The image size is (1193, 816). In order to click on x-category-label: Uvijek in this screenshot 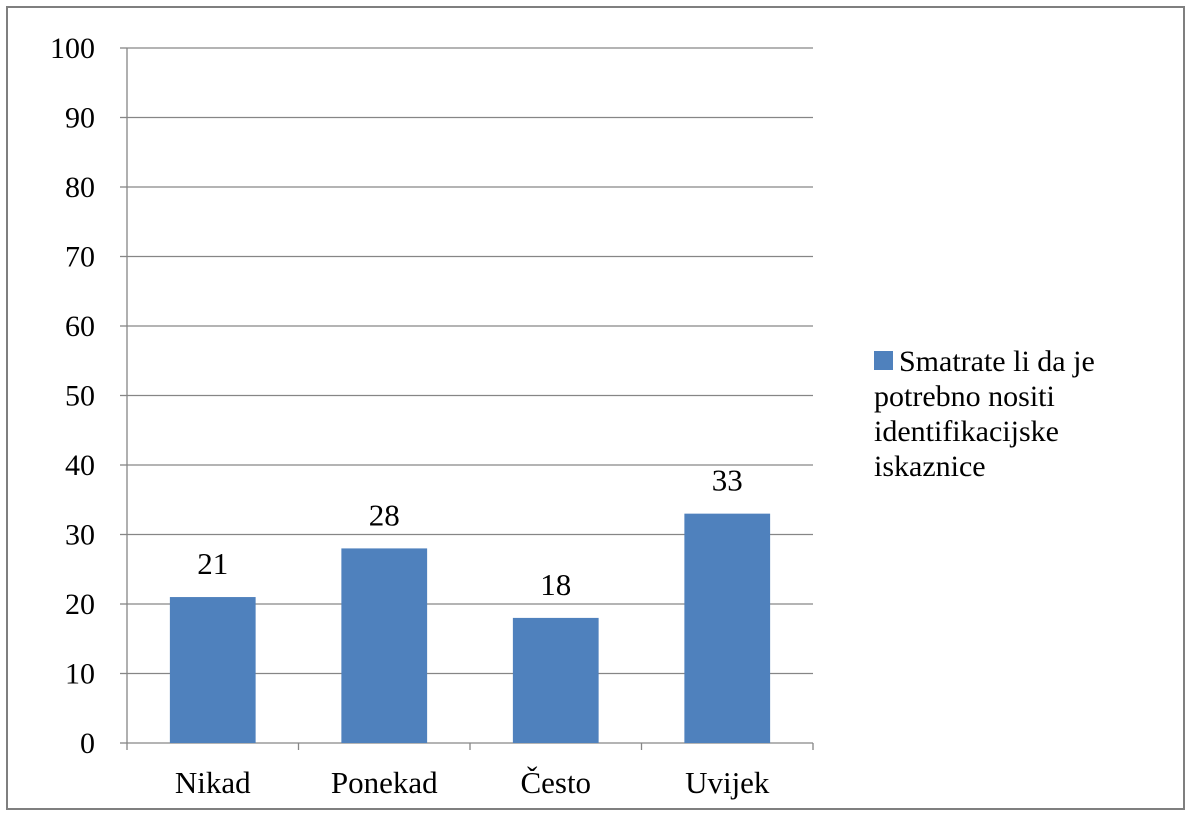, I will do `click(727, 782)`.